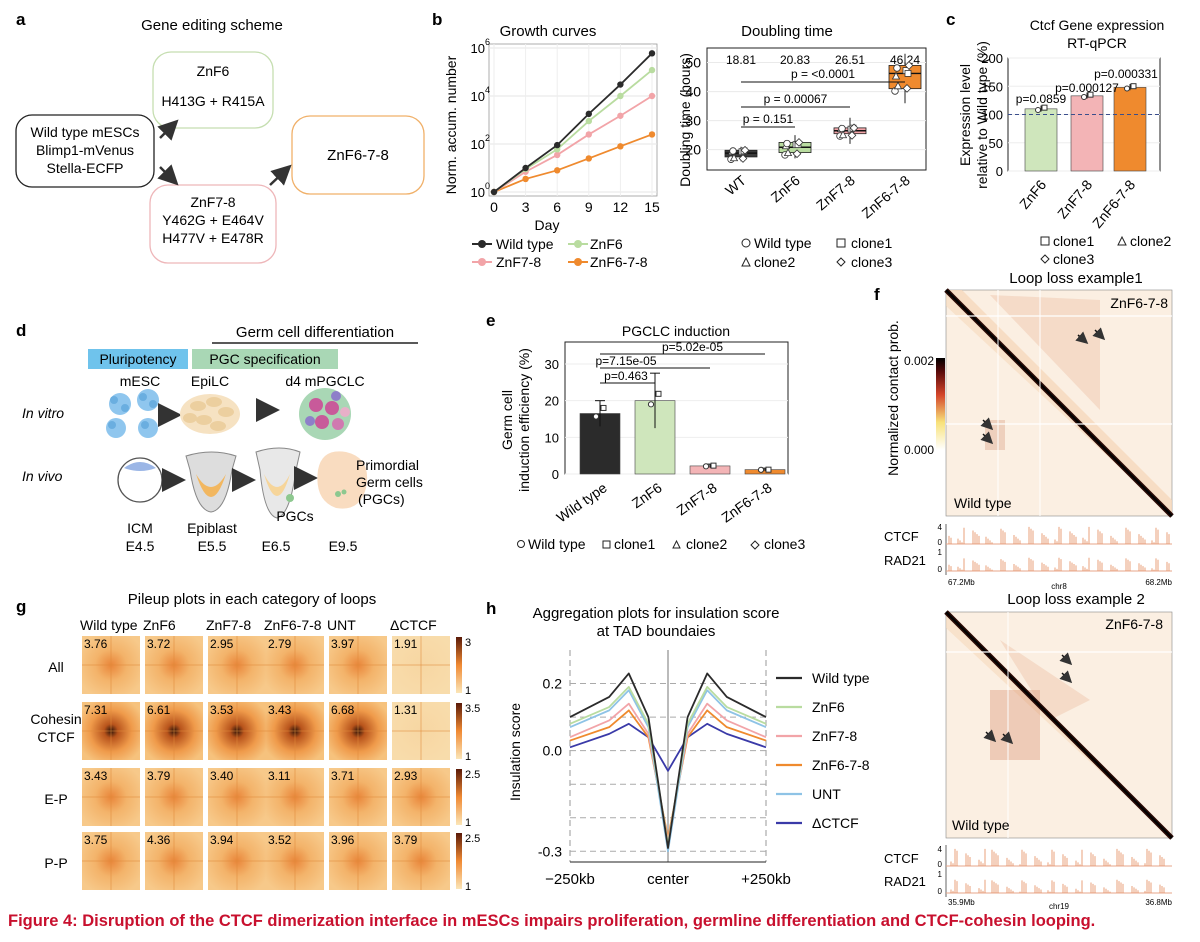 The width and height of the screenshot is (1200, 942). Describe the element at coordinates (343, 840) in the screenshot. I see `pileup-value: 3.96` at that location.